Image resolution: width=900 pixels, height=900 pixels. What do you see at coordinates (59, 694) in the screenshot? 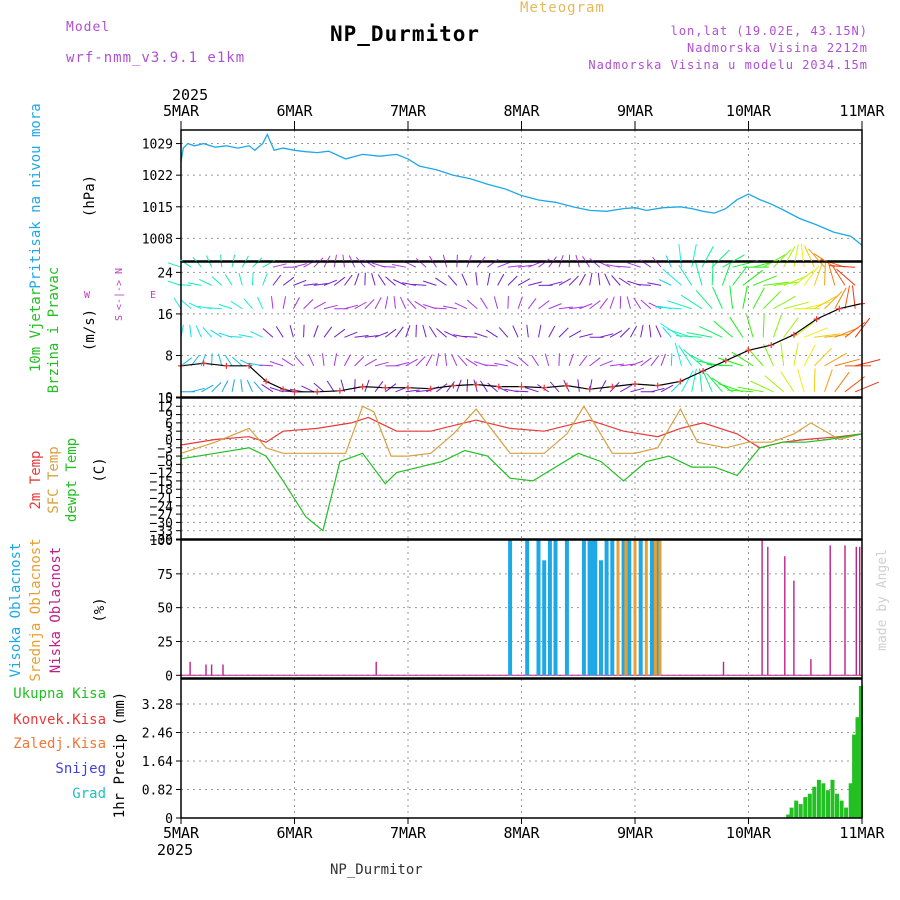
I see `precip-legend-0: Ukupna Kisa` at bounding box center [59, 694].